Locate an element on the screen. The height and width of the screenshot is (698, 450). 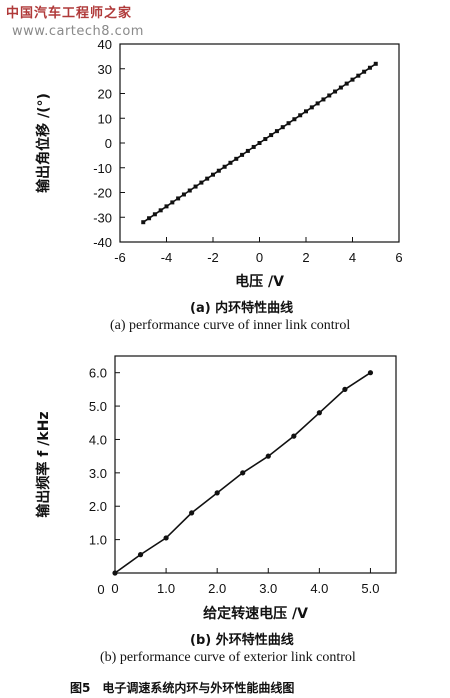
x-tick-label: 2 is located at coordinates (305, 257).